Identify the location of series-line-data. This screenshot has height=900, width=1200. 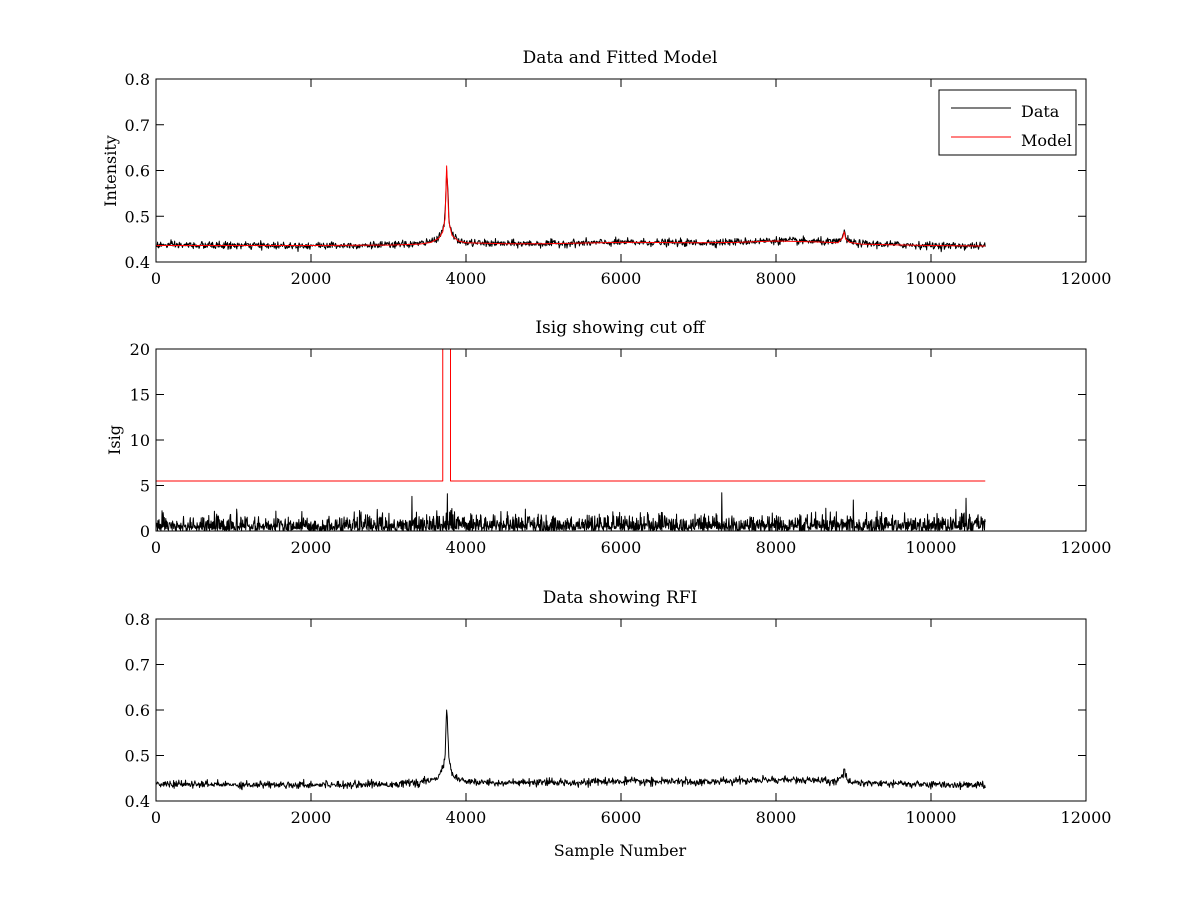
(571, 211).